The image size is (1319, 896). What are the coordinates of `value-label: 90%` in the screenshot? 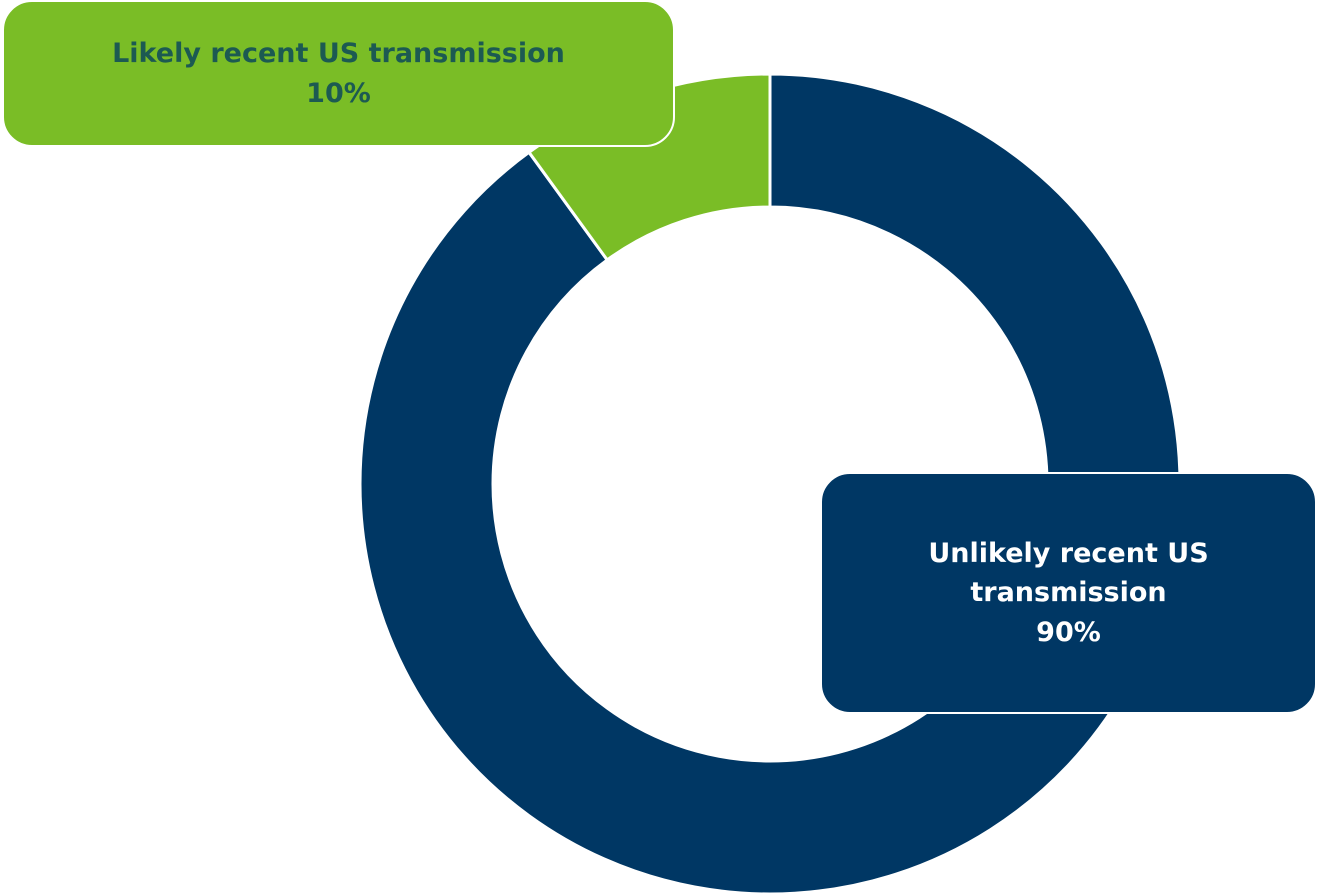 It's located at (1068, 632).